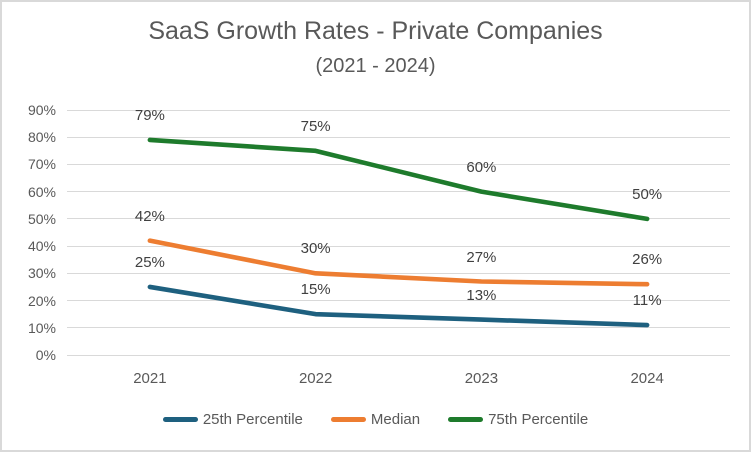  What do you see at coordinates (315, 290) in the screenshot?
I see `data-label: 15%` at bounding box center [315, 290].